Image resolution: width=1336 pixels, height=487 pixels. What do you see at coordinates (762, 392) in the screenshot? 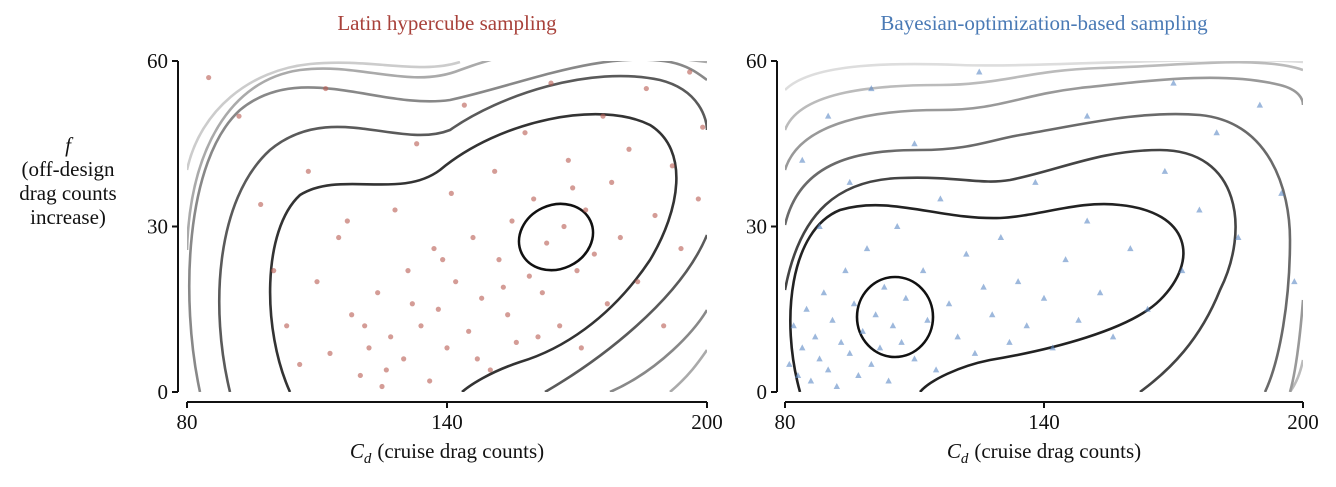
I see `y-tick-label: 0` at bounding box center [762, 392].